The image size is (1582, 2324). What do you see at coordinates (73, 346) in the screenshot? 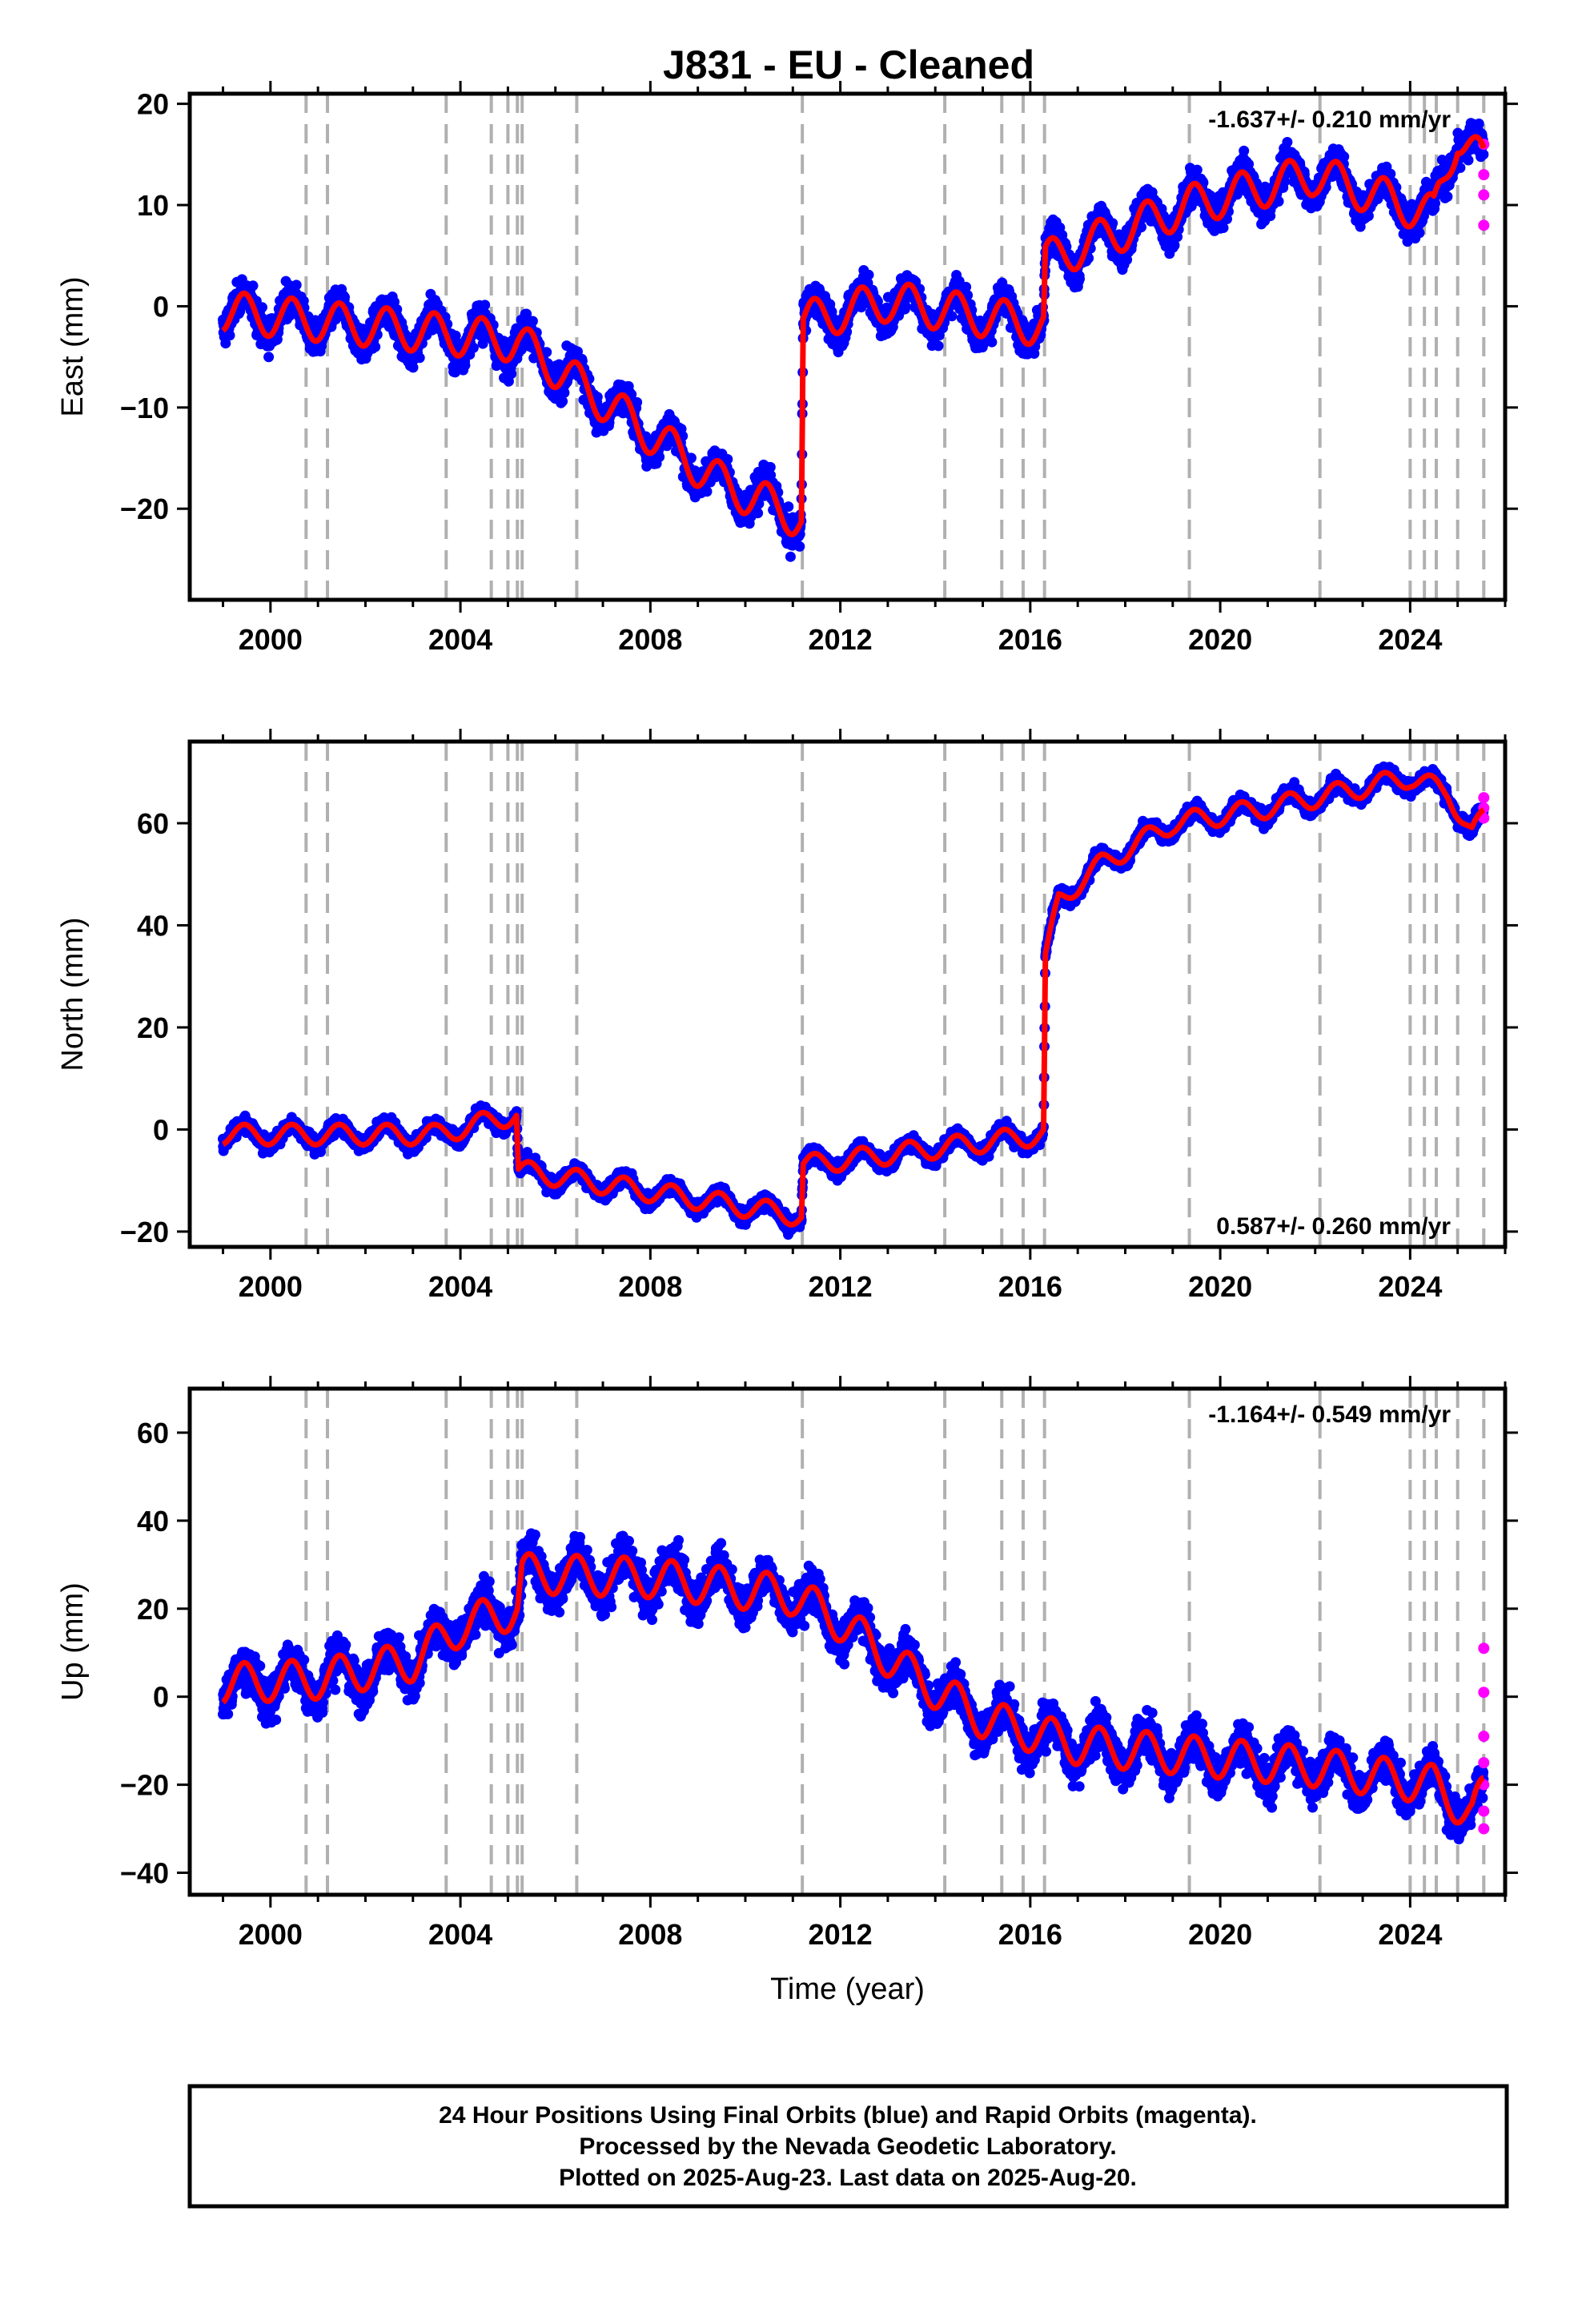
I see `y-axis-label: East (mm)` at bounding box center [73, 346].